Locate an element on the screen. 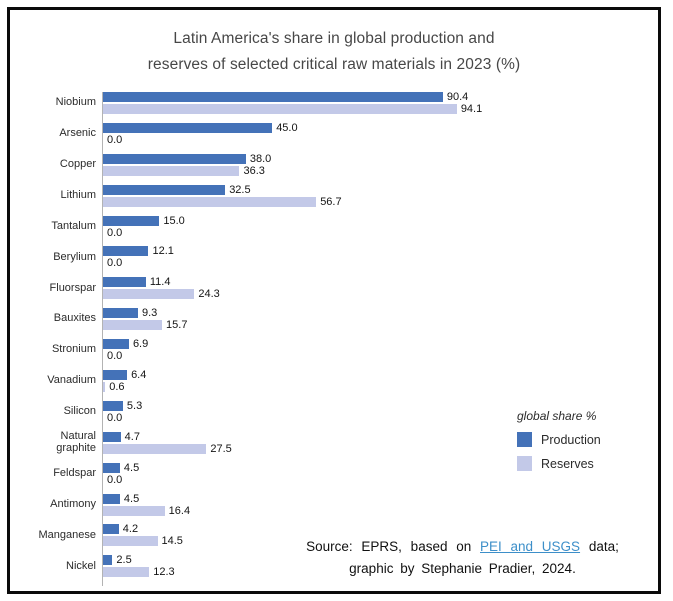 The image size is (673, 601). value-label: 15.0 is located at coordinates (174, 220).